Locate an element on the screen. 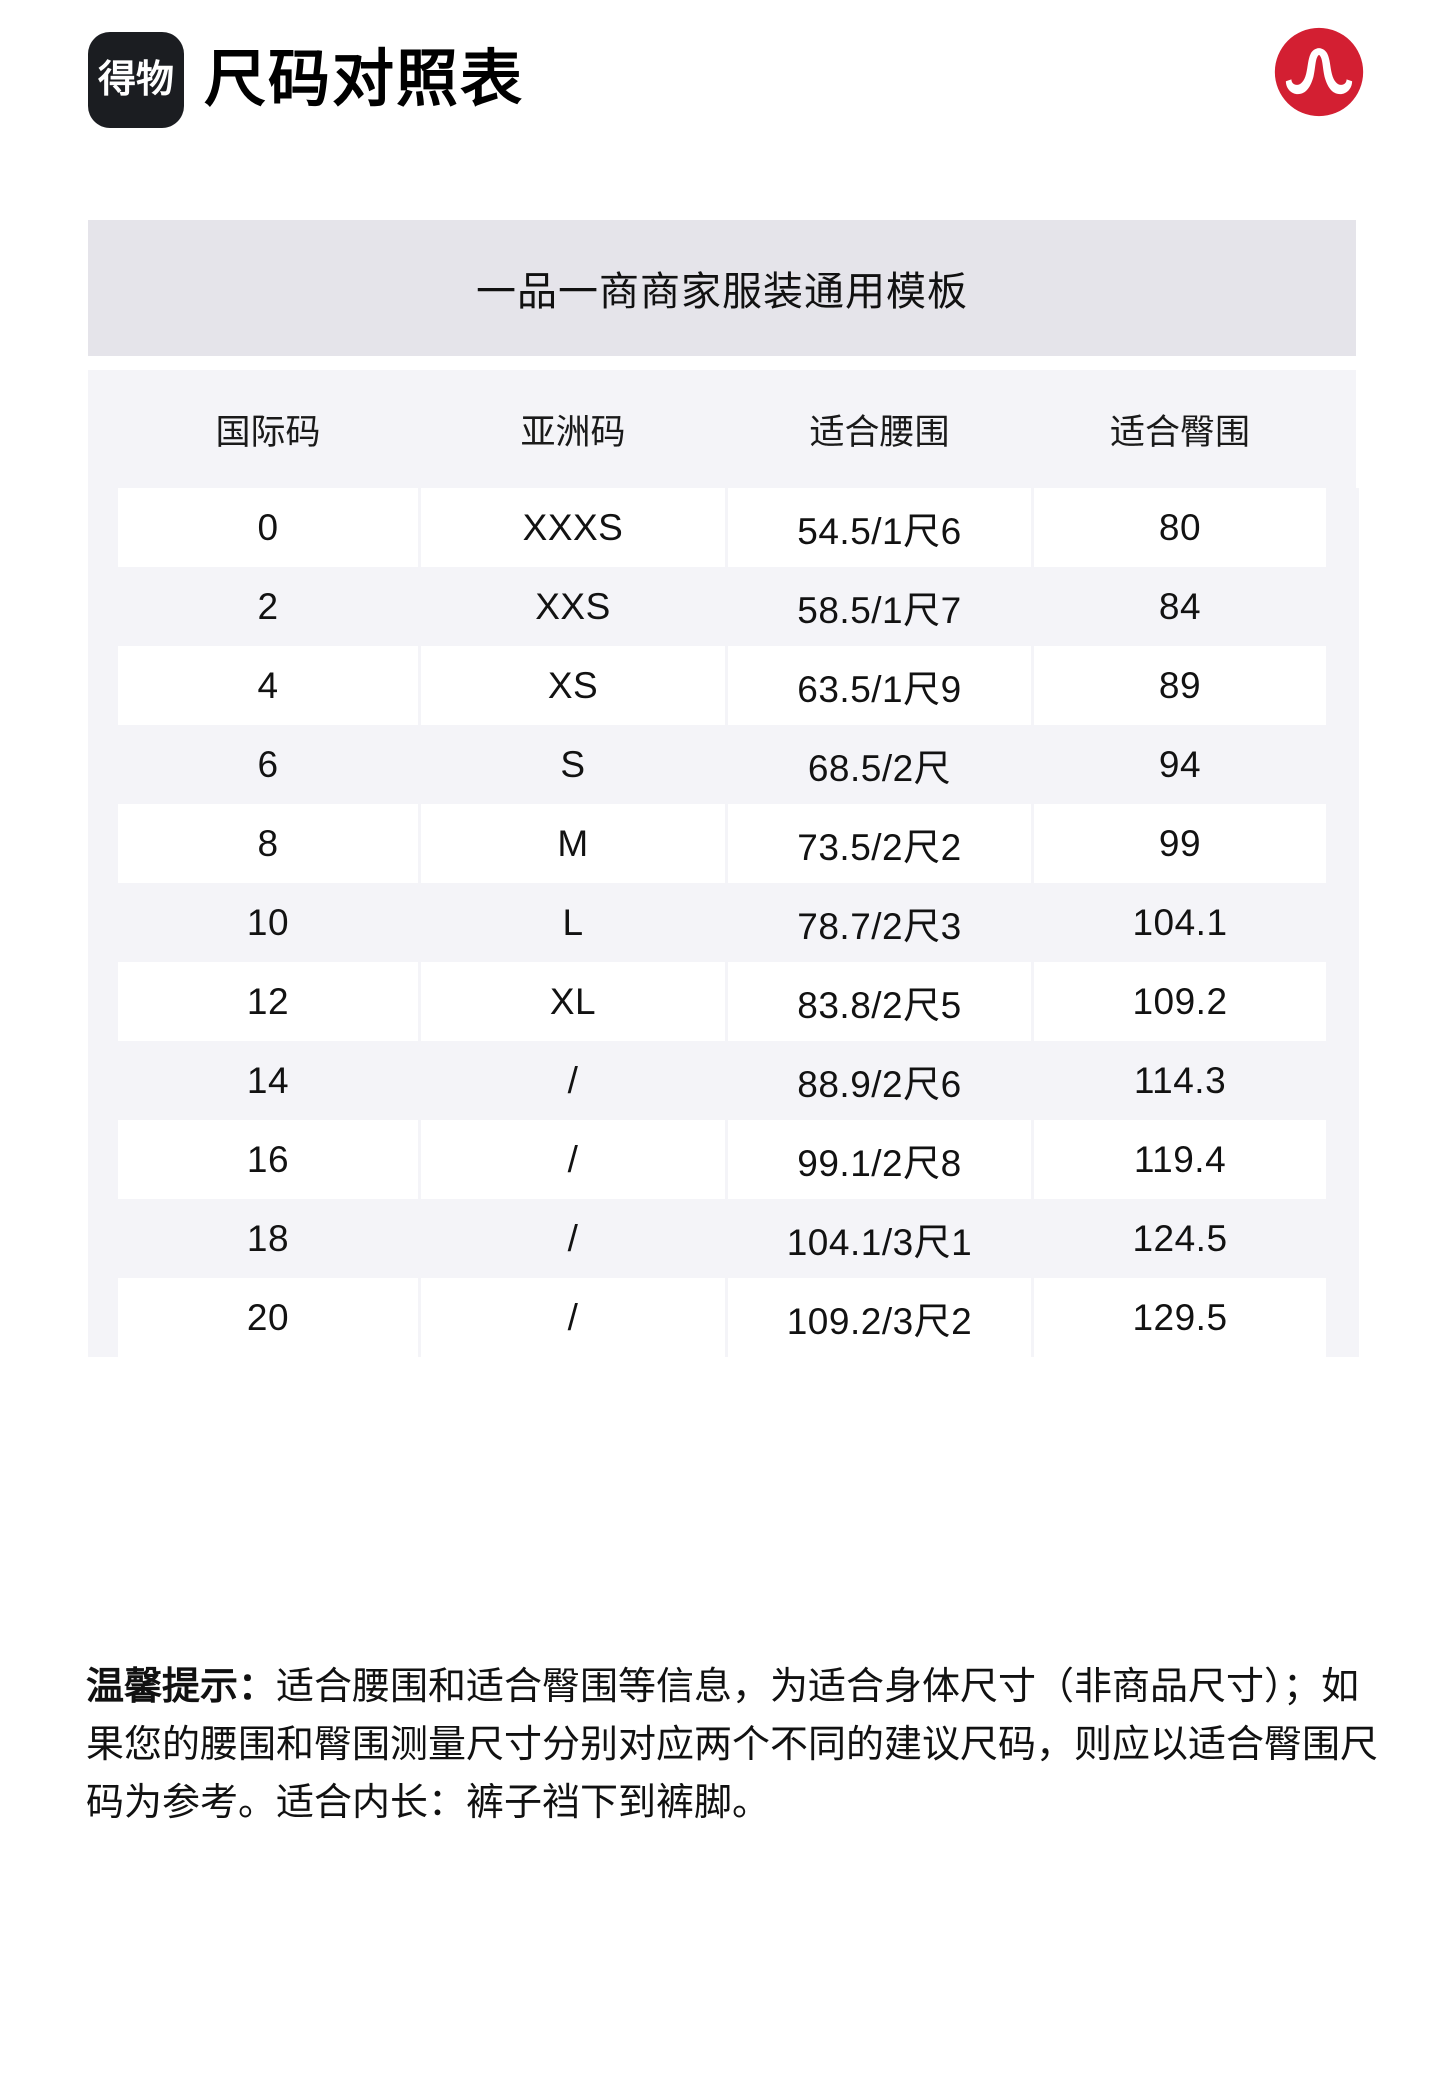 The image size is (1443, 2091). cell-hip-value: 114.3 is located at coordinates (1180, 1080).